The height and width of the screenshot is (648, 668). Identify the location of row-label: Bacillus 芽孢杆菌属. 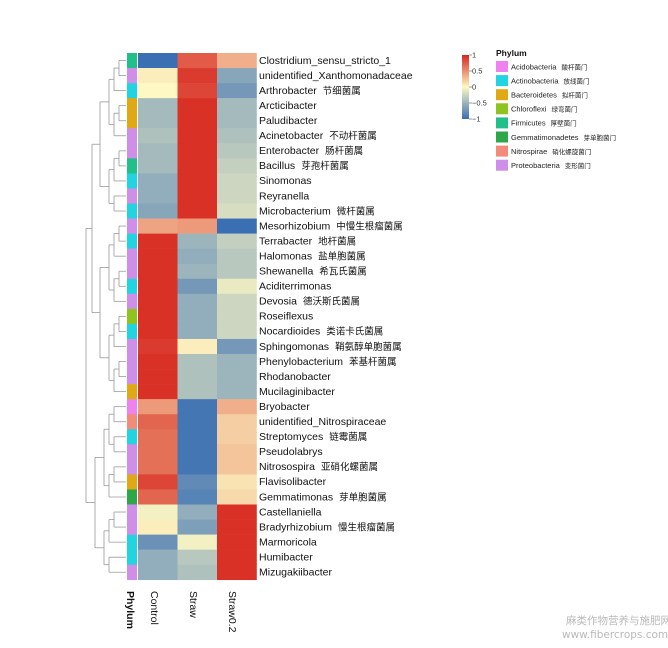
(304, 166).